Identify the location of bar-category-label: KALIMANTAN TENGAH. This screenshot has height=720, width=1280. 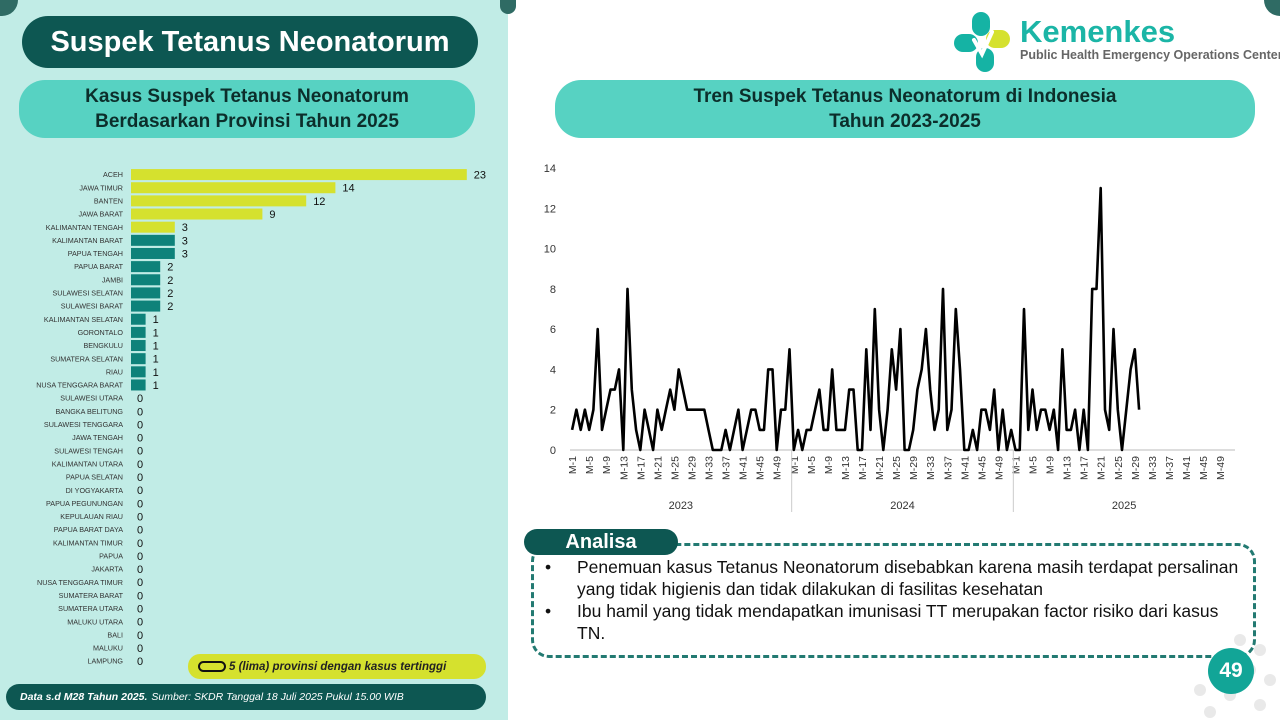
(84, 227).